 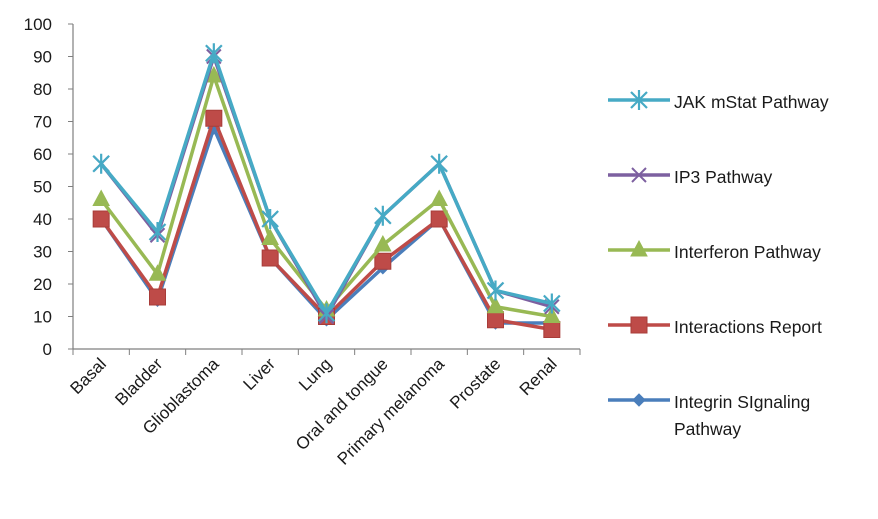 I want to click on x-tick-label: Liver, so click(x=259, y=374).